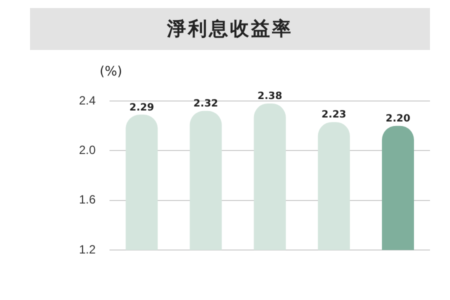 Image resolution: width=450 pixels, height=300 pixels. Describe the element at coordinates (205, 104) in the screenshot. I see `data-label: 2.32` at that location.